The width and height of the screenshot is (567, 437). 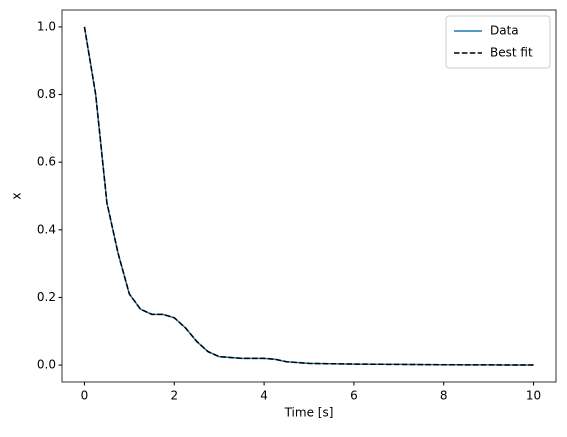 I want to click on x-tick-label: 8, so click(x=444, y=396).